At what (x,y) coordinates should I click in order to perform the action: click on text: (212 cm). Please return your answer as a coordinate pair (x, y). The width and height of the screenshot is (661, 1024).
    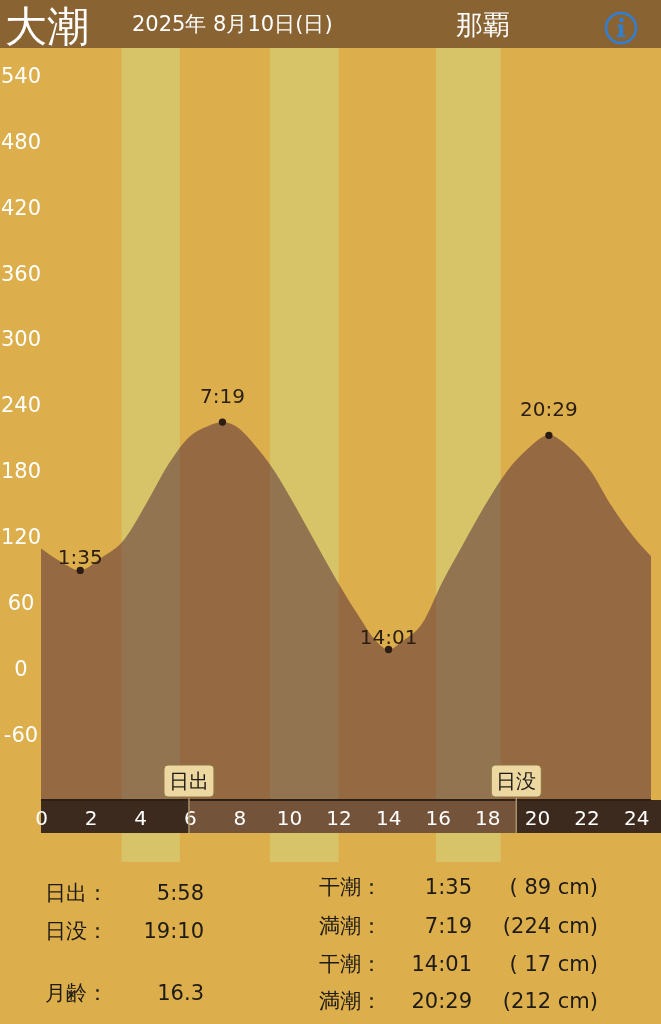
    Looking at the image, I should click on (550, 1001).